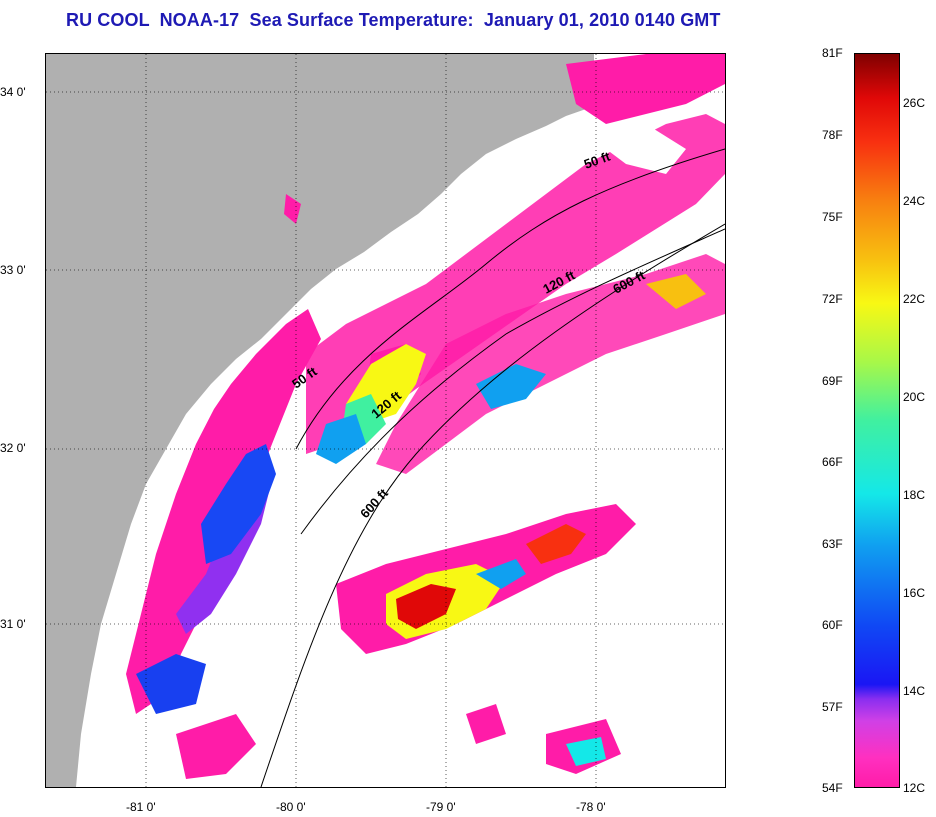  What do you see at coordinates (914, 103) in the screenshot?
I see `cbar-c-26: 26C` at bounding box center [914, 103].